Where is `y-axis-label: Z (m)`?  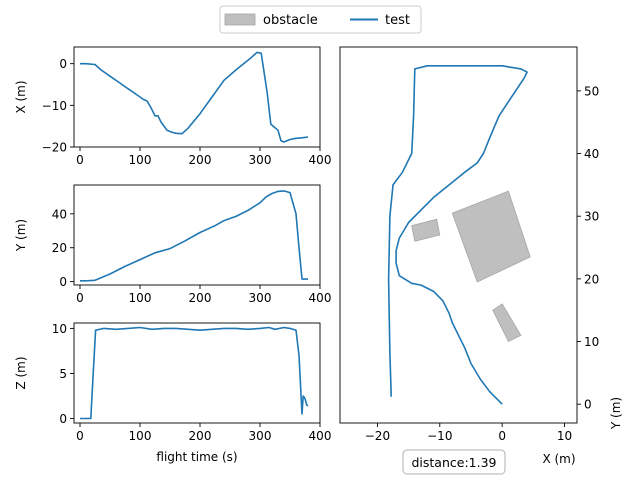
y-axis-label: Z (m) is located at coordinates (21, 372).